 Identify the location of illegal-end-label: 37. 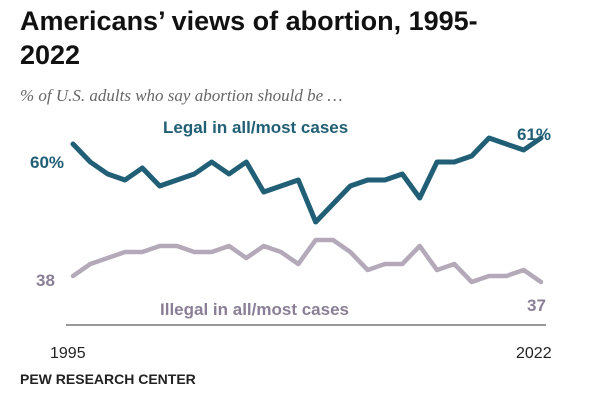
(536, 305).